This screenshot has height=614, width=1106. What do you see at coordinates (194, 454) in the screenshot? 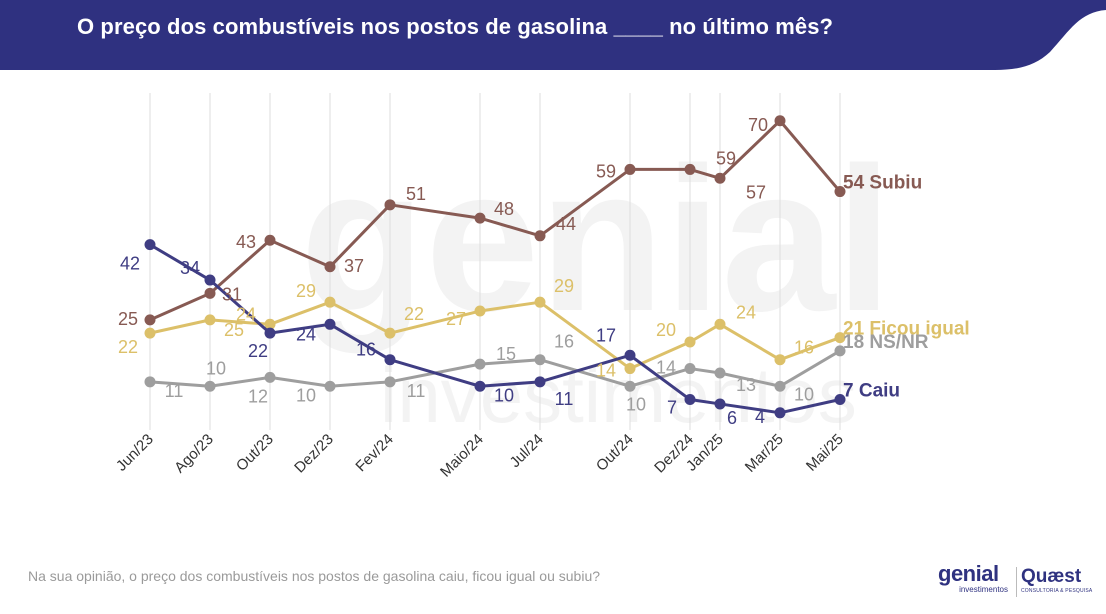
I see `x-tick-label: Ago/23` at bounding box center [194, 454].